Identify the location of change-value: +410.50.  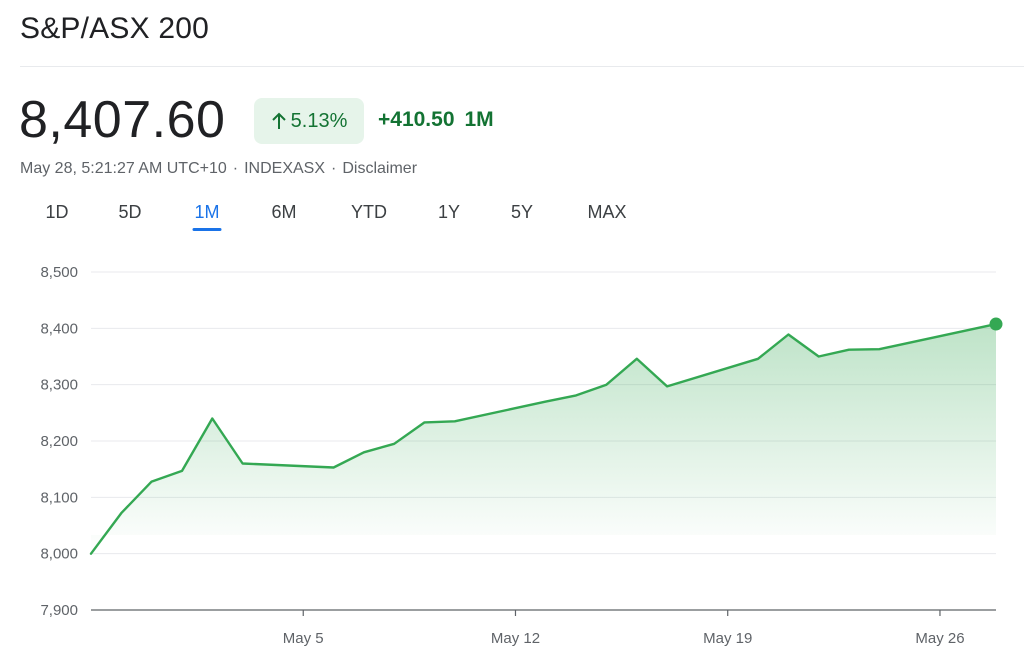
(416, 119).